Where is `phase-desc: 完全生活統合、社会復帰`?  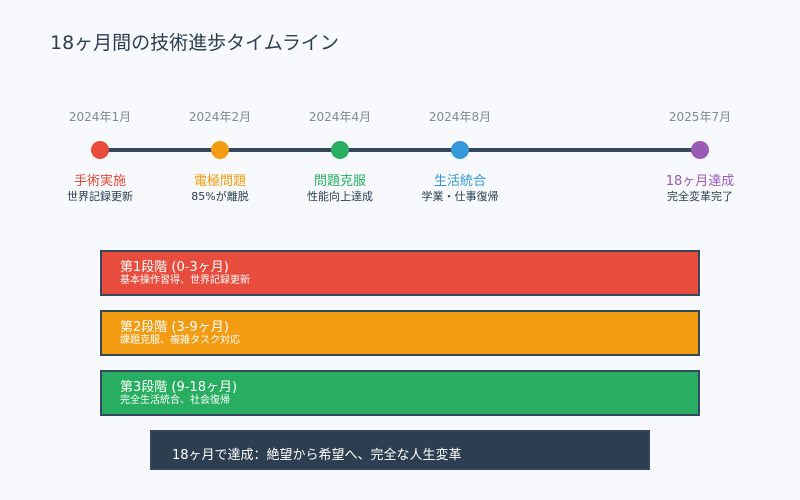
phase-desc: 完全生活統合、社会復帰 is located at coordinates (175, 400).